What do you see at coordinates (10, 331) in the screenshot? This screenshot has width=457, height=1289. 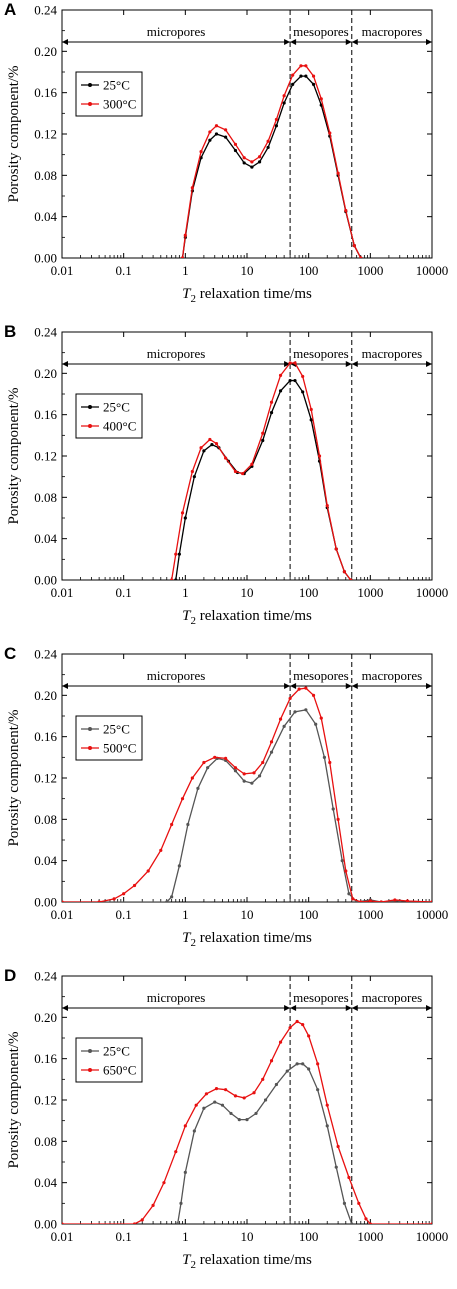 I see `panel-label-b: B` at bounding box center [10, 331].